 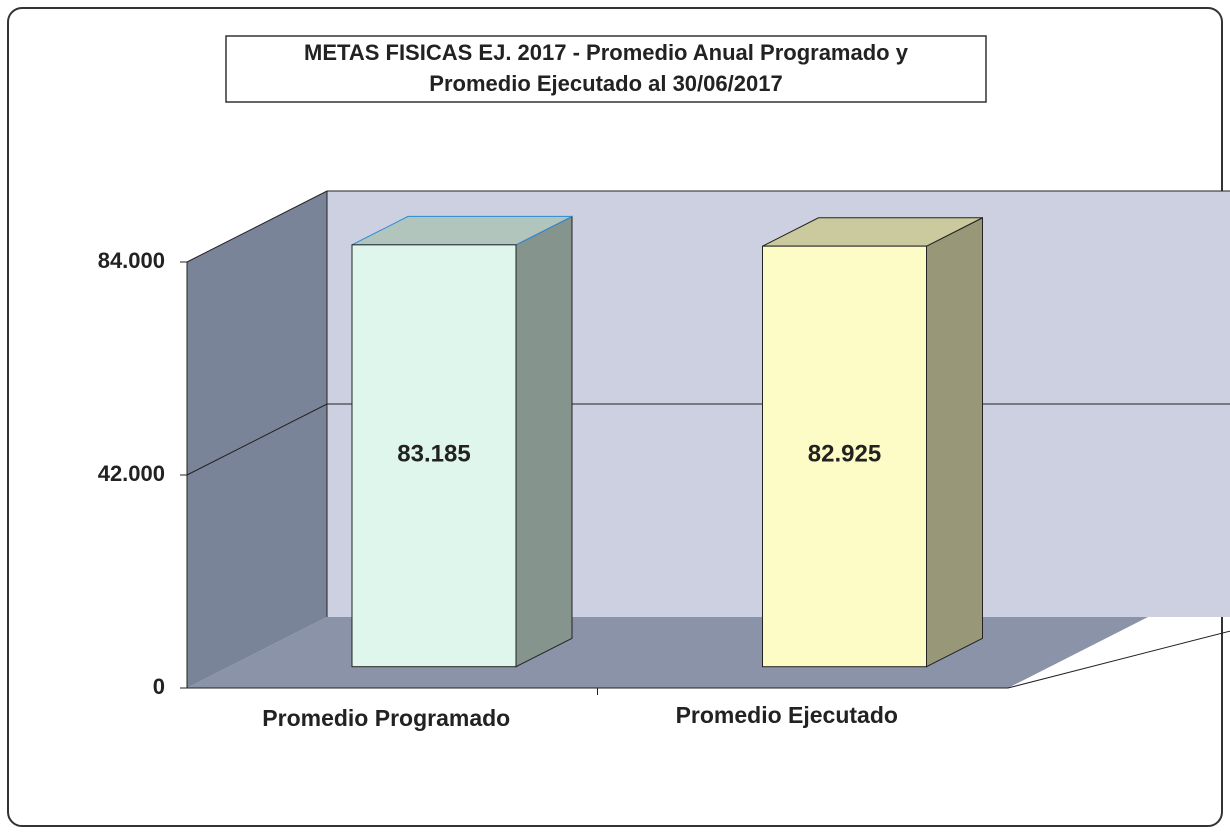 What do you see at coordinates (787, 715) in the screenshot?
I see `x-tick-label: Promedio Ejecutado` at bounding box center [787, 715].